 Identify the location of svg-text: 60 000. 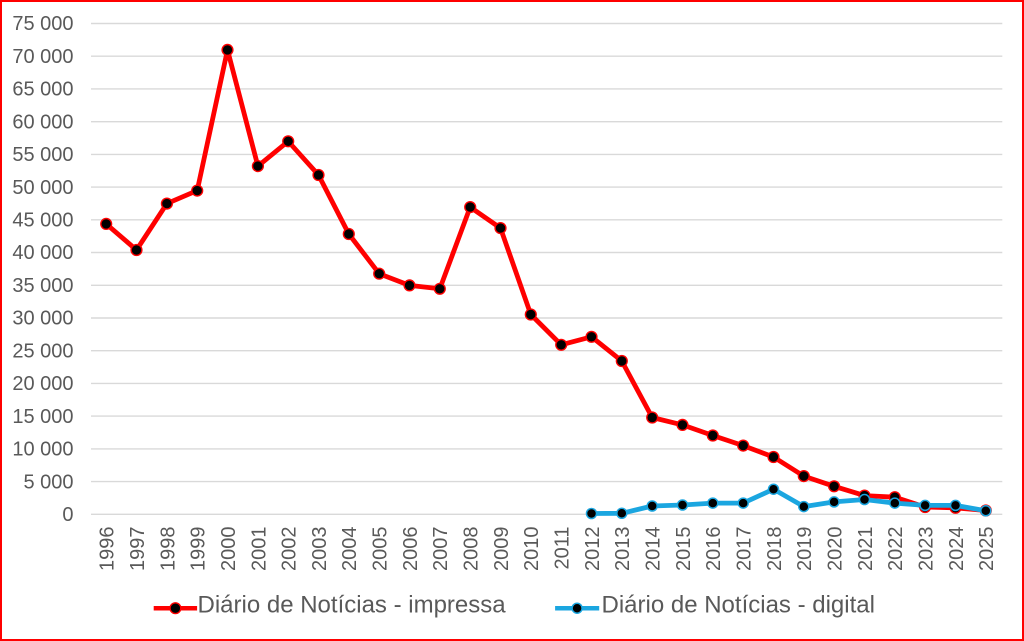
(42, 122).